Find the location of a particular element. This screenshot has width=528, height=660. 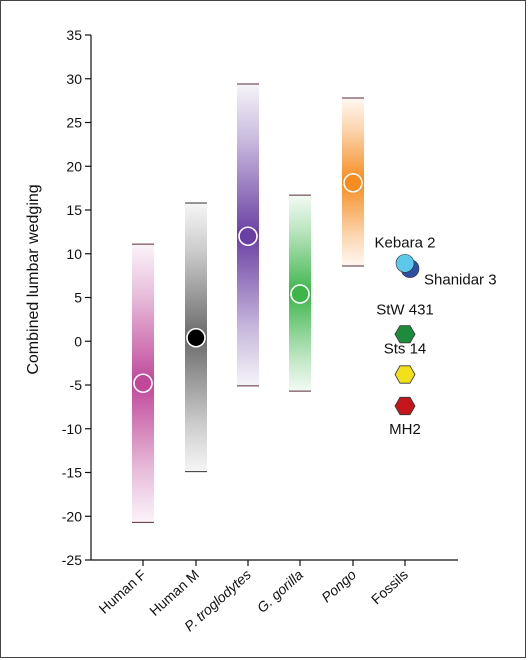

mean-marker-g-gorilla is located at coordinates (300, 294).